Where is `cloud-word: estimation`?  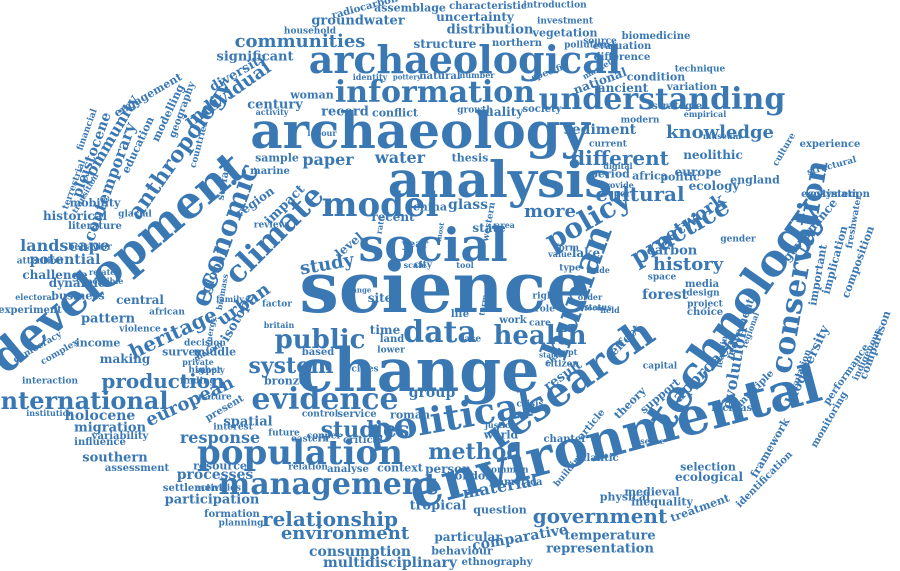
cloud-word: estimation is located at coordinates (840, 194).